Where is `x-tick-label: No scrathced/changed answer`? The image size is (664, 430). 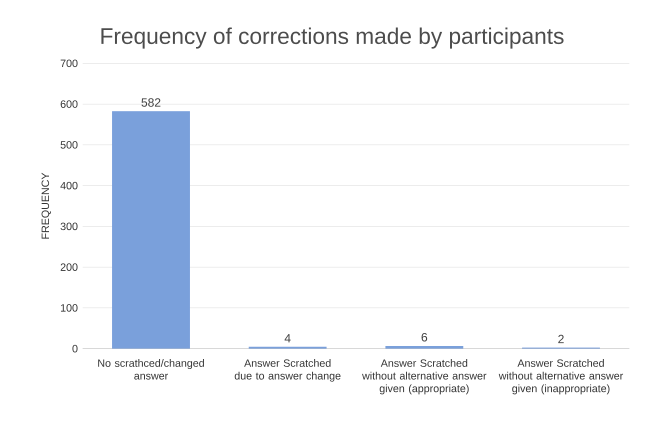 x-tick-label: No scrathced/changed answer is located at coordinates (151, 369).